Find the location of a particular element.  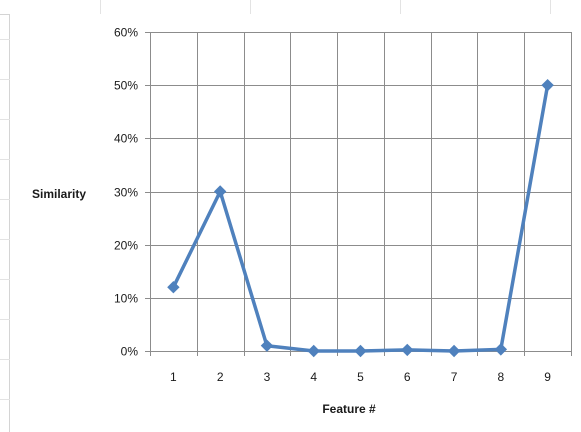

x-tick-label: 6 is located at coordinates (407, 377).